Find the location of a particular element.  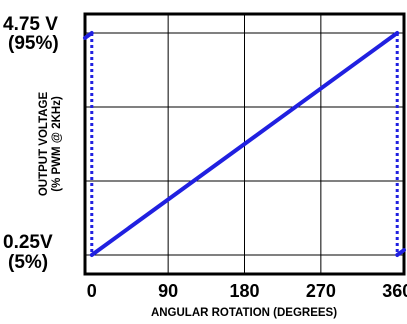

x-tick-label: 360 is located at coordinates (394, 291).